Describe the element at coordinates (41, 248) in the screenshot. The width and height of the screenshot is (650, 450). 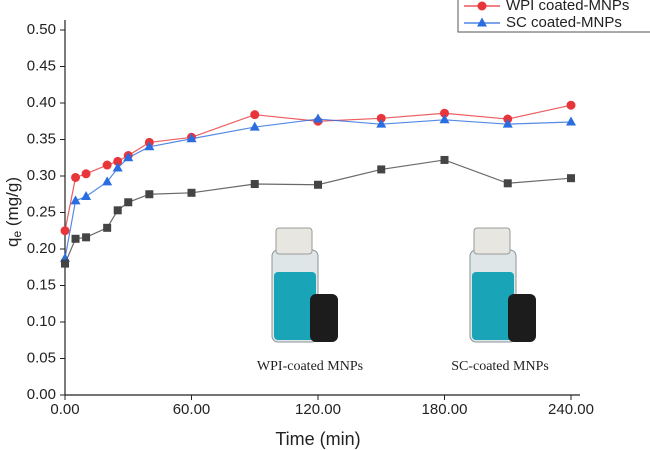
I see `y-tick-label: 0.20` at that location.